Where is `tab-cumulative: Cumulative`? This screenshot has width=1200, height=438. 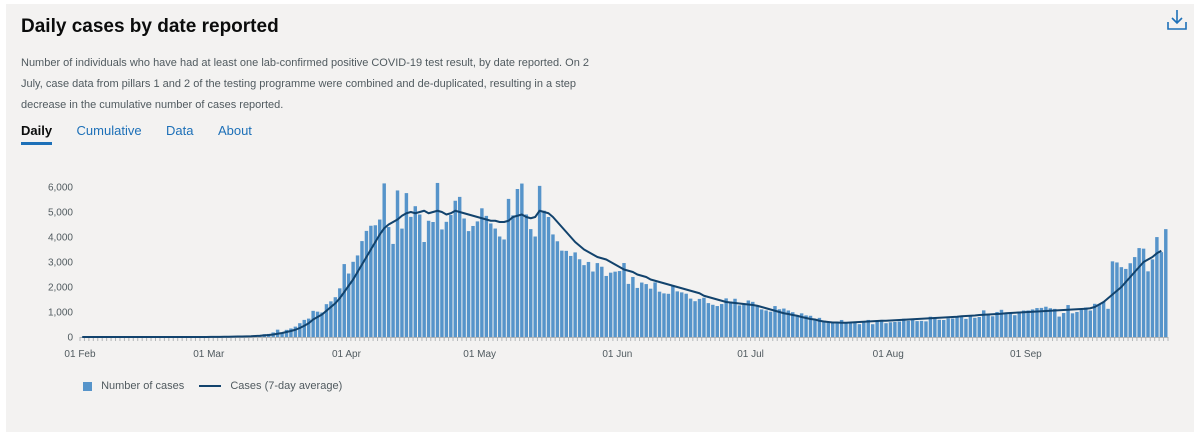
tab-cumulative: Cumulative is located at coordinates (109, 130).